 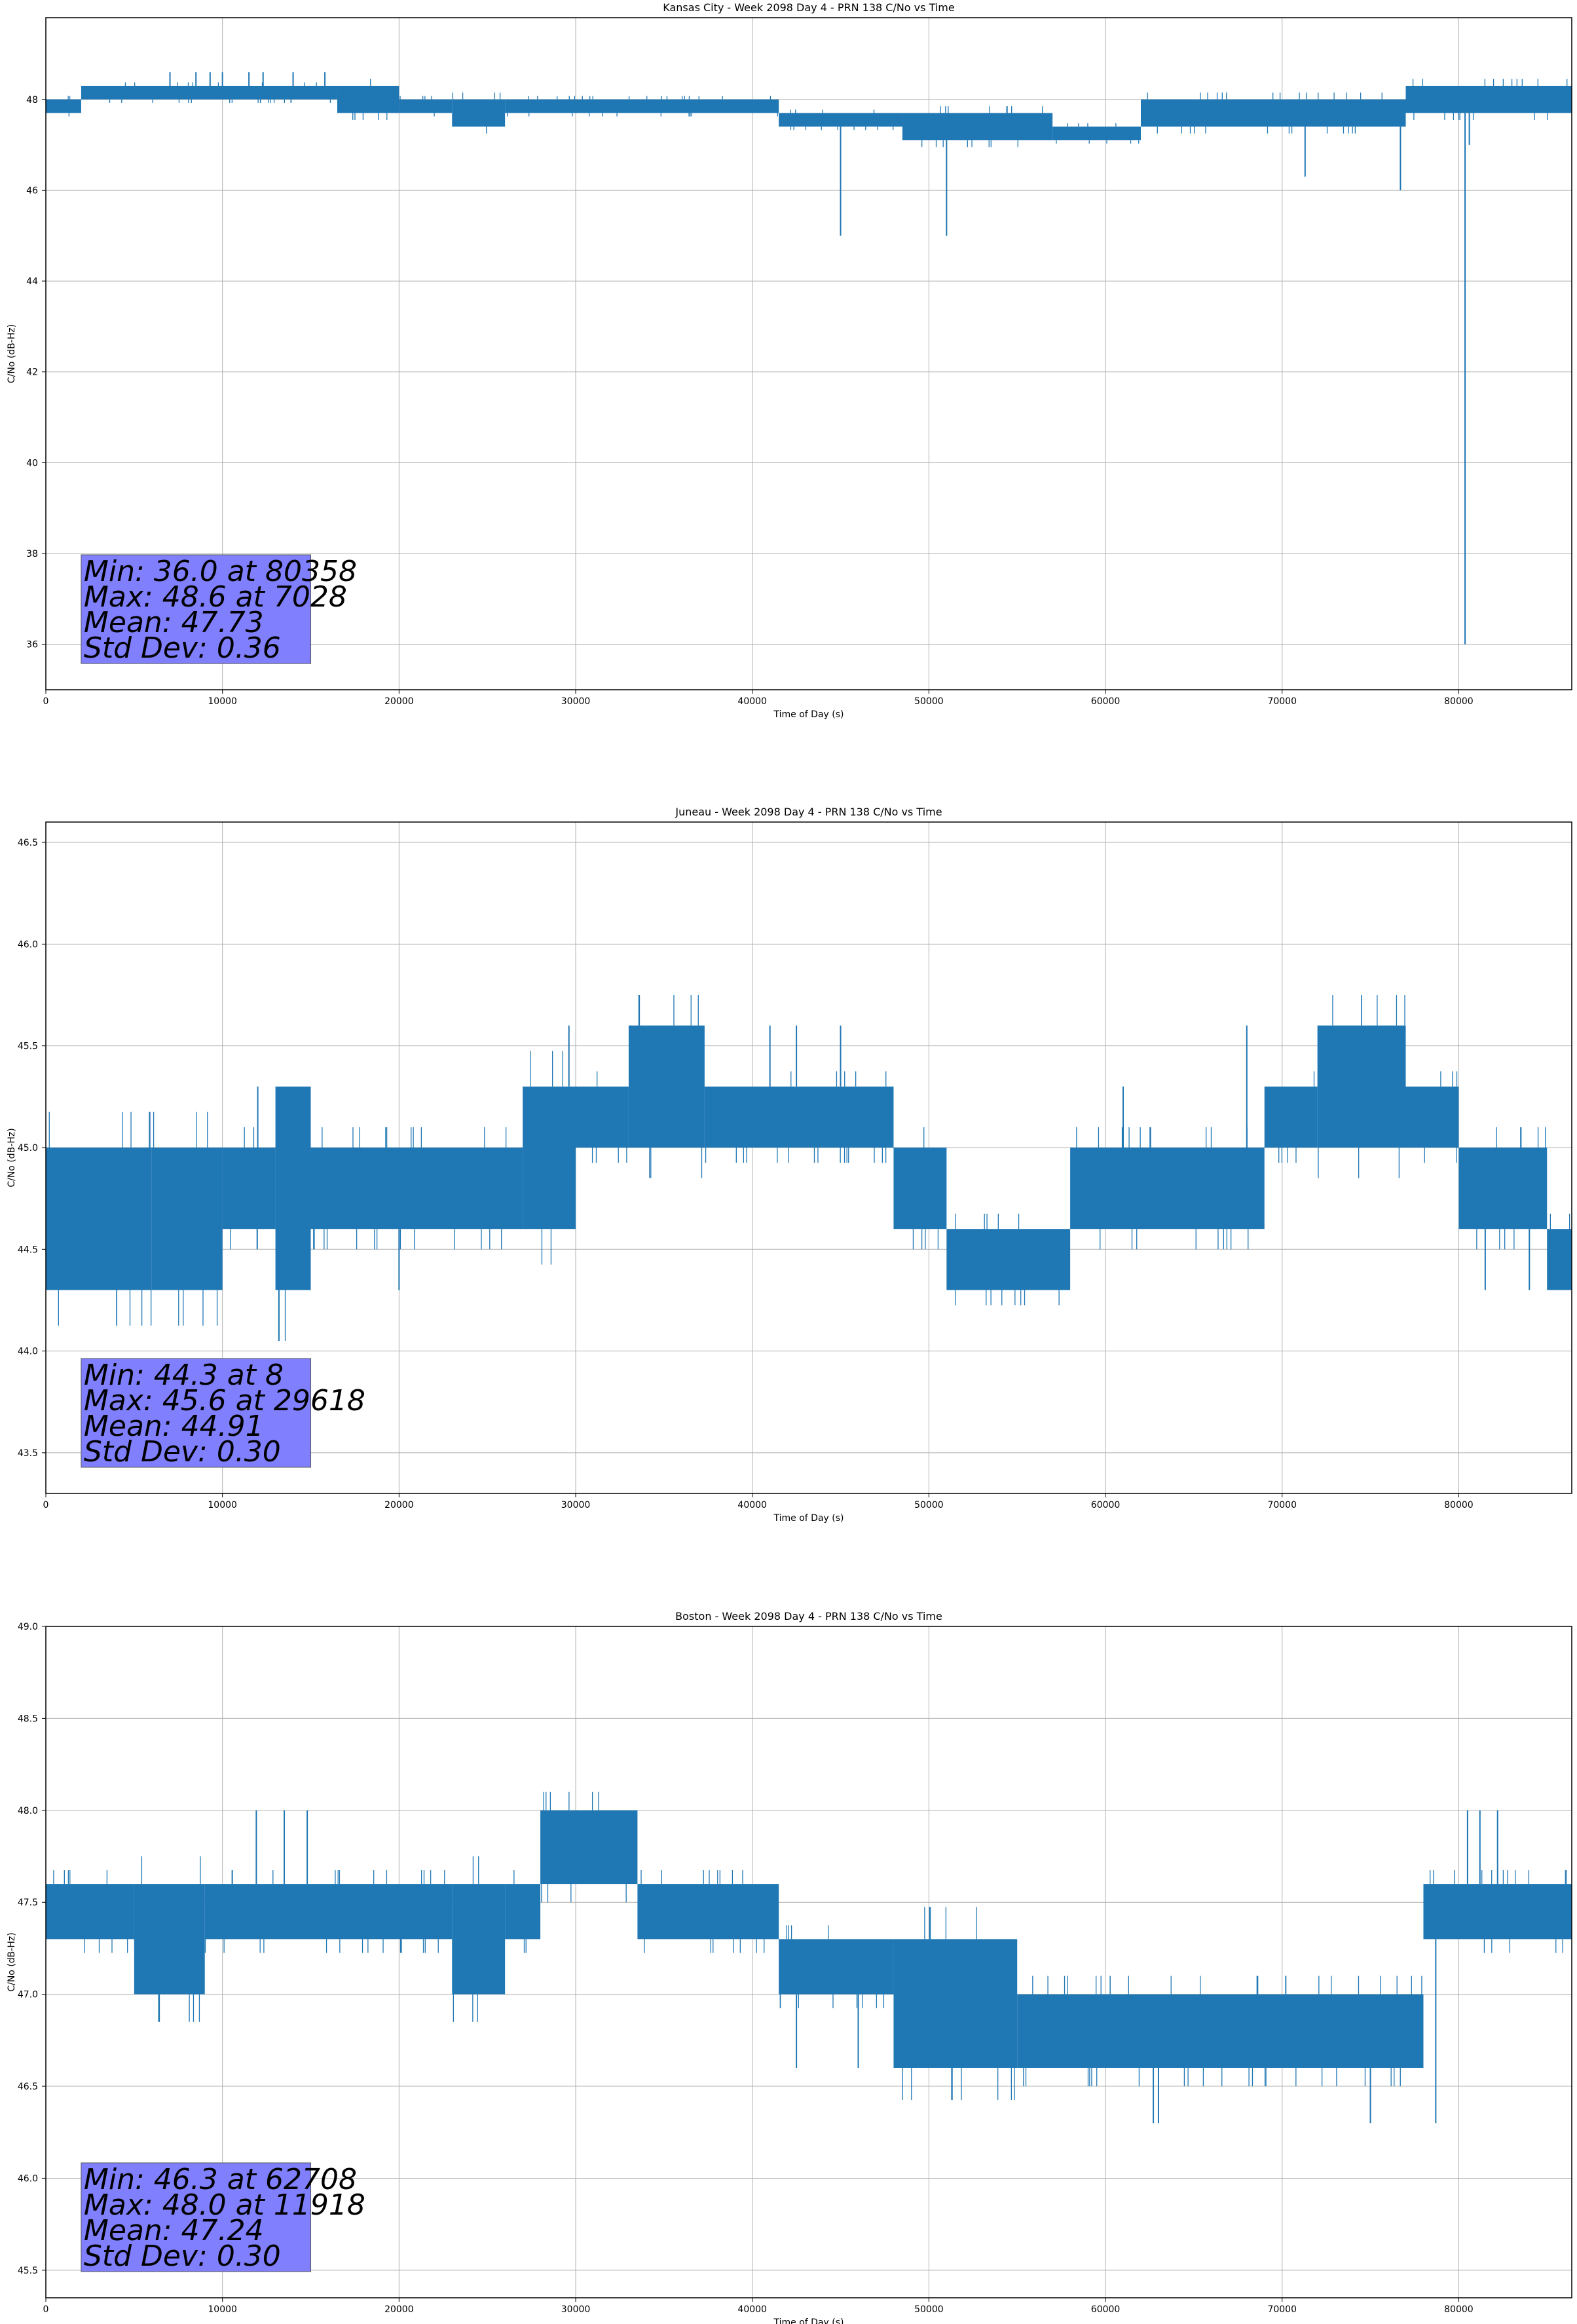 What do you see at coordinates (752, 2309) in the screenshot?
I see `chart-2-xtick-label: 40000` at bounding box center [752, 2309].